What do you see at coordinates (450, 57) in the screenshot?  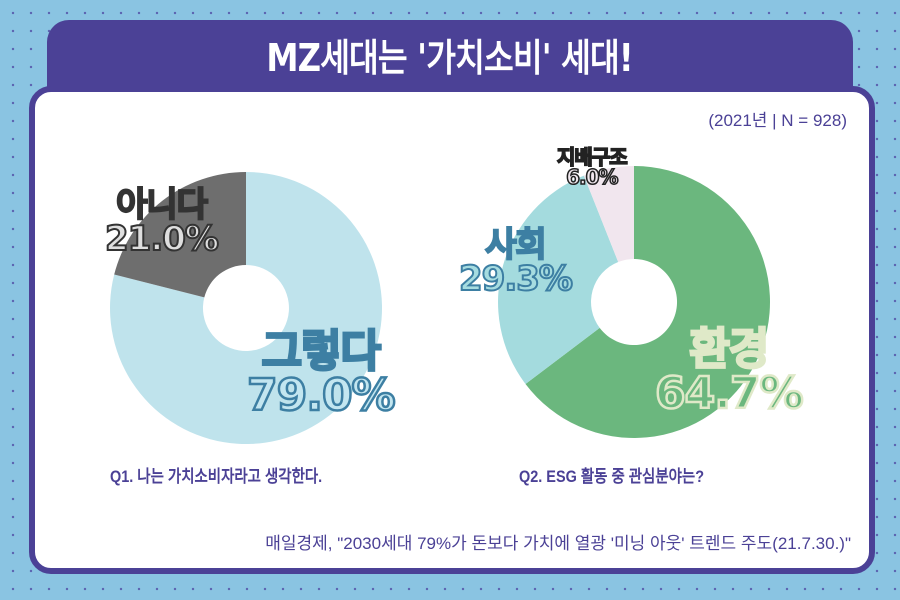 I see `page-title: MZ세대는 '가치소비' 세대!` at bounding box center [450, 57].